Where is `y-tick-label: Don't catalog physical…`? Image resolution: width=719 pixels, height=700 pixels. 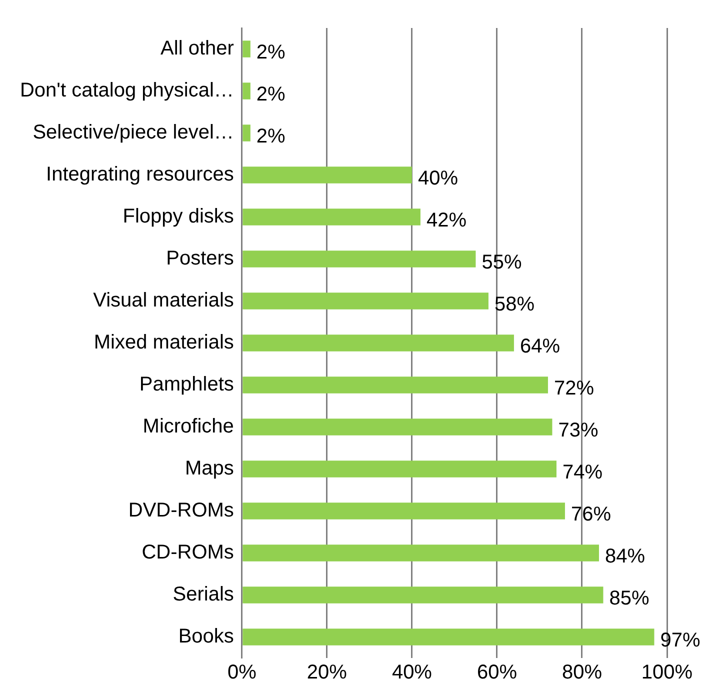 y-tick-label: Don't catalog physical… is located at coordinates (127, 91).